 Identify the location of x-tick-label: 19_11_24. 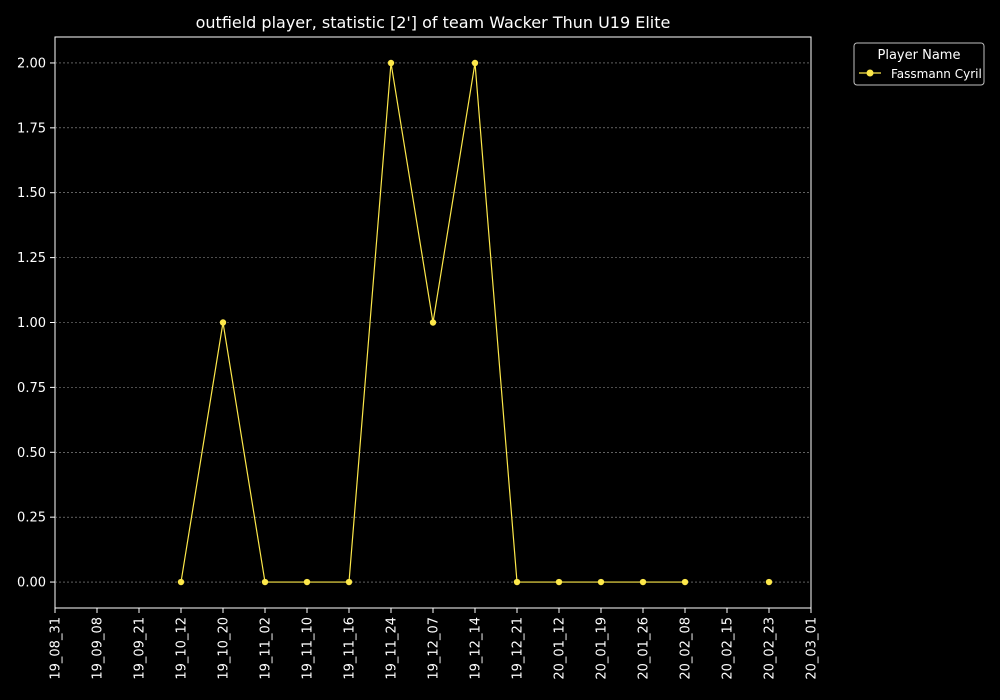
(392, 648).